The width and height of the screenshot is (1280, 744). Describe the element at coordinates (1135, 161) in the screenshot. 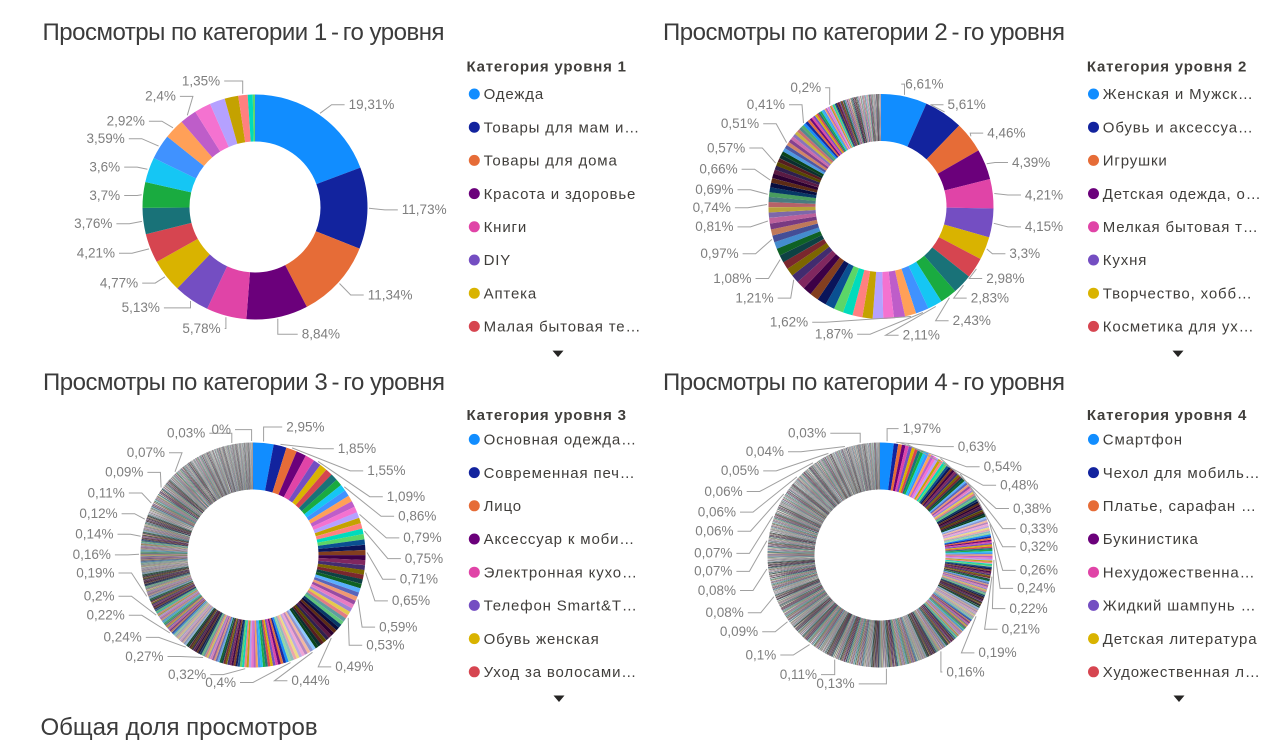

I see `svg-text: Игрушки` at that location.